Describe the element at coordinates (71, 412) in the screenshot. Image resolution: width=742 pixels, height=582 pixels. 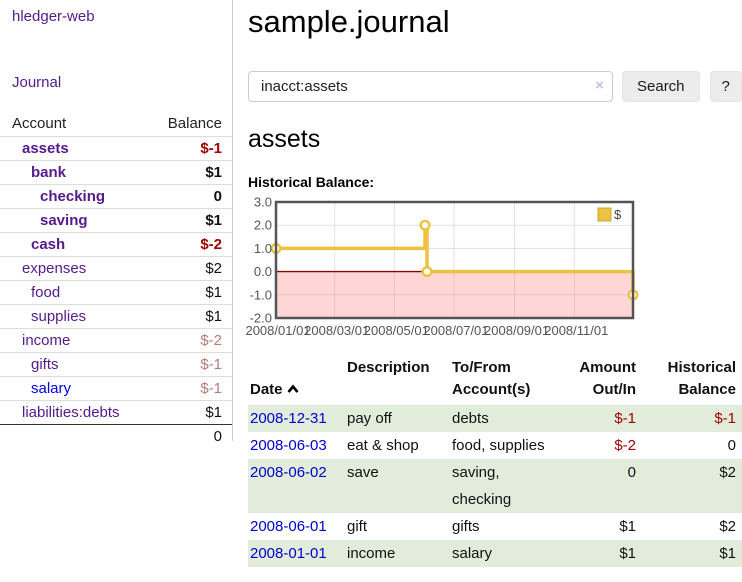
I see `account-link-liabilities-debts: liabilities:debts` at that location.